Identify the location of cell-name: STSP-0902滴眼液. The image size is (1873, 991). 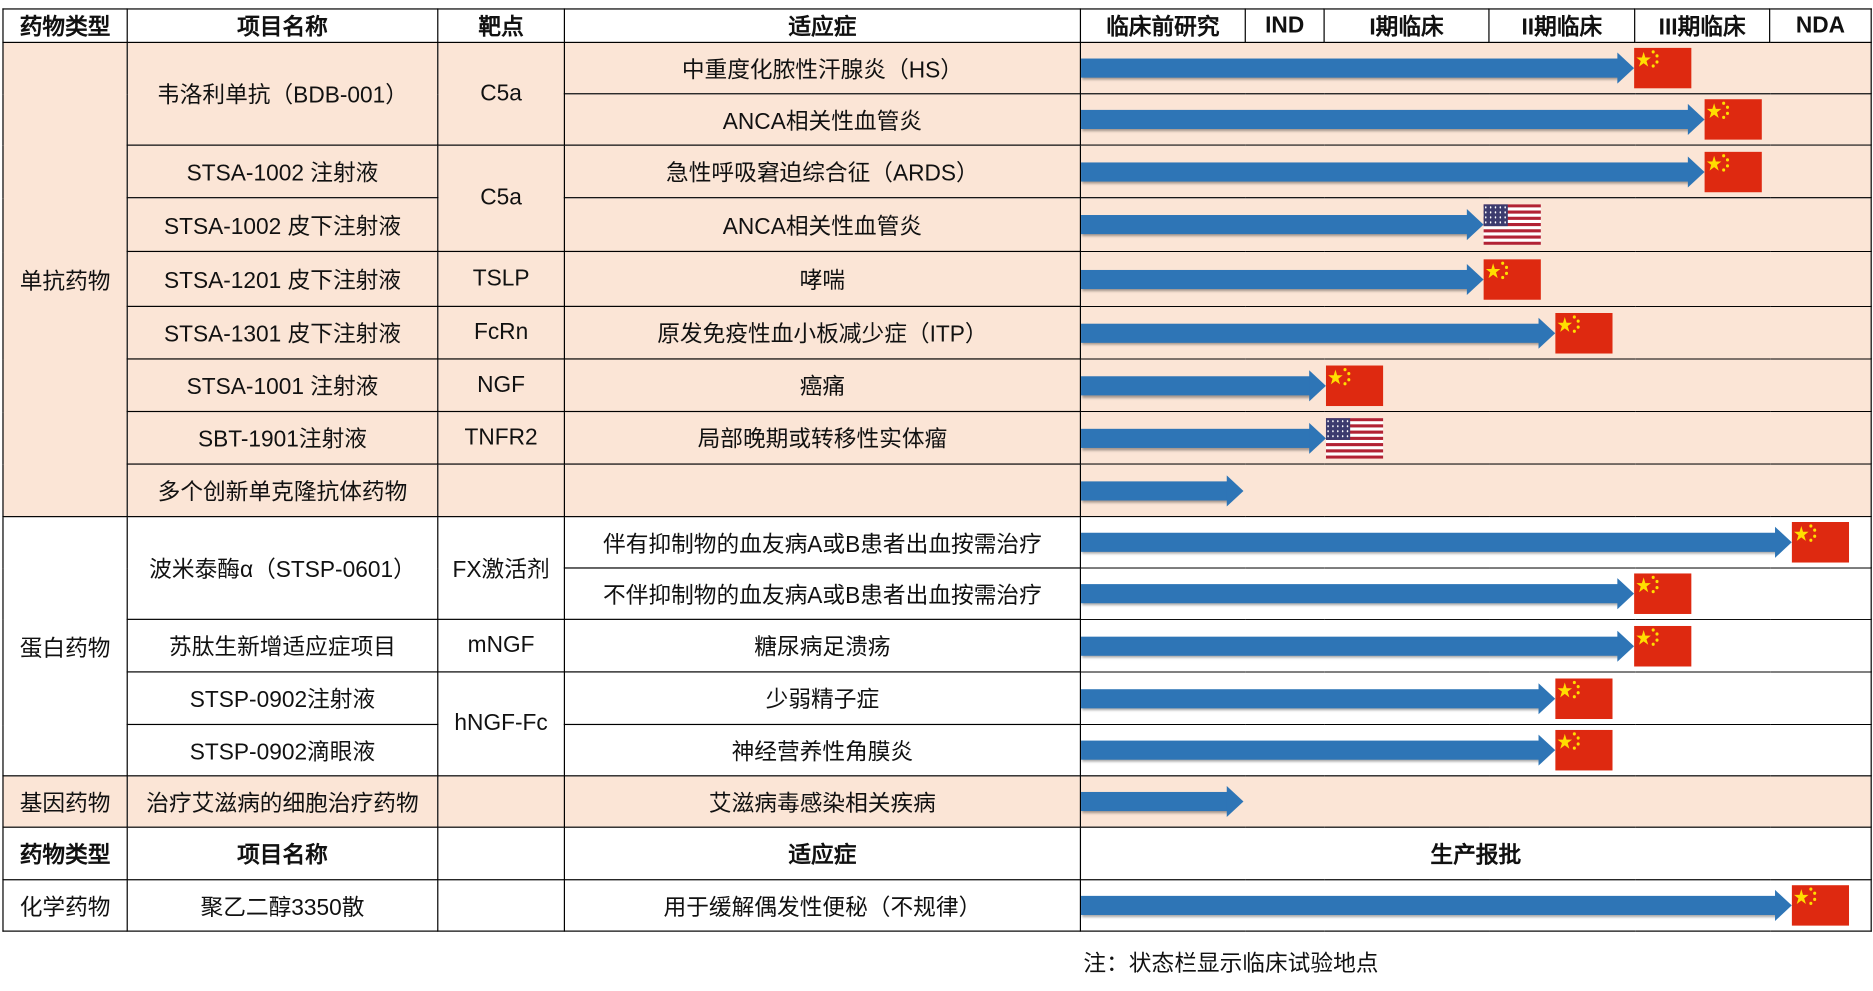
(282, 750).